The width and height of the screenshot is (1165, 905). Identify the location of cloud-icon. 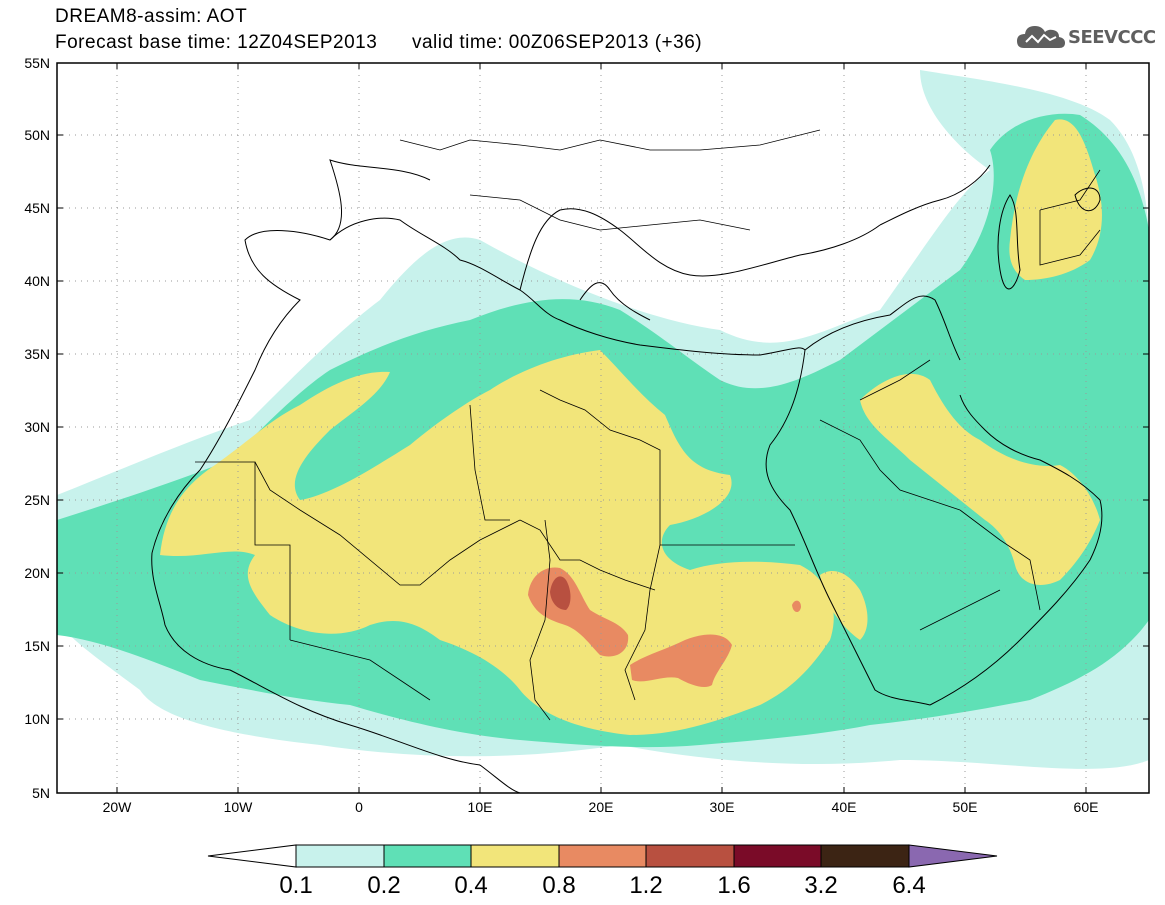
(1041, 37).